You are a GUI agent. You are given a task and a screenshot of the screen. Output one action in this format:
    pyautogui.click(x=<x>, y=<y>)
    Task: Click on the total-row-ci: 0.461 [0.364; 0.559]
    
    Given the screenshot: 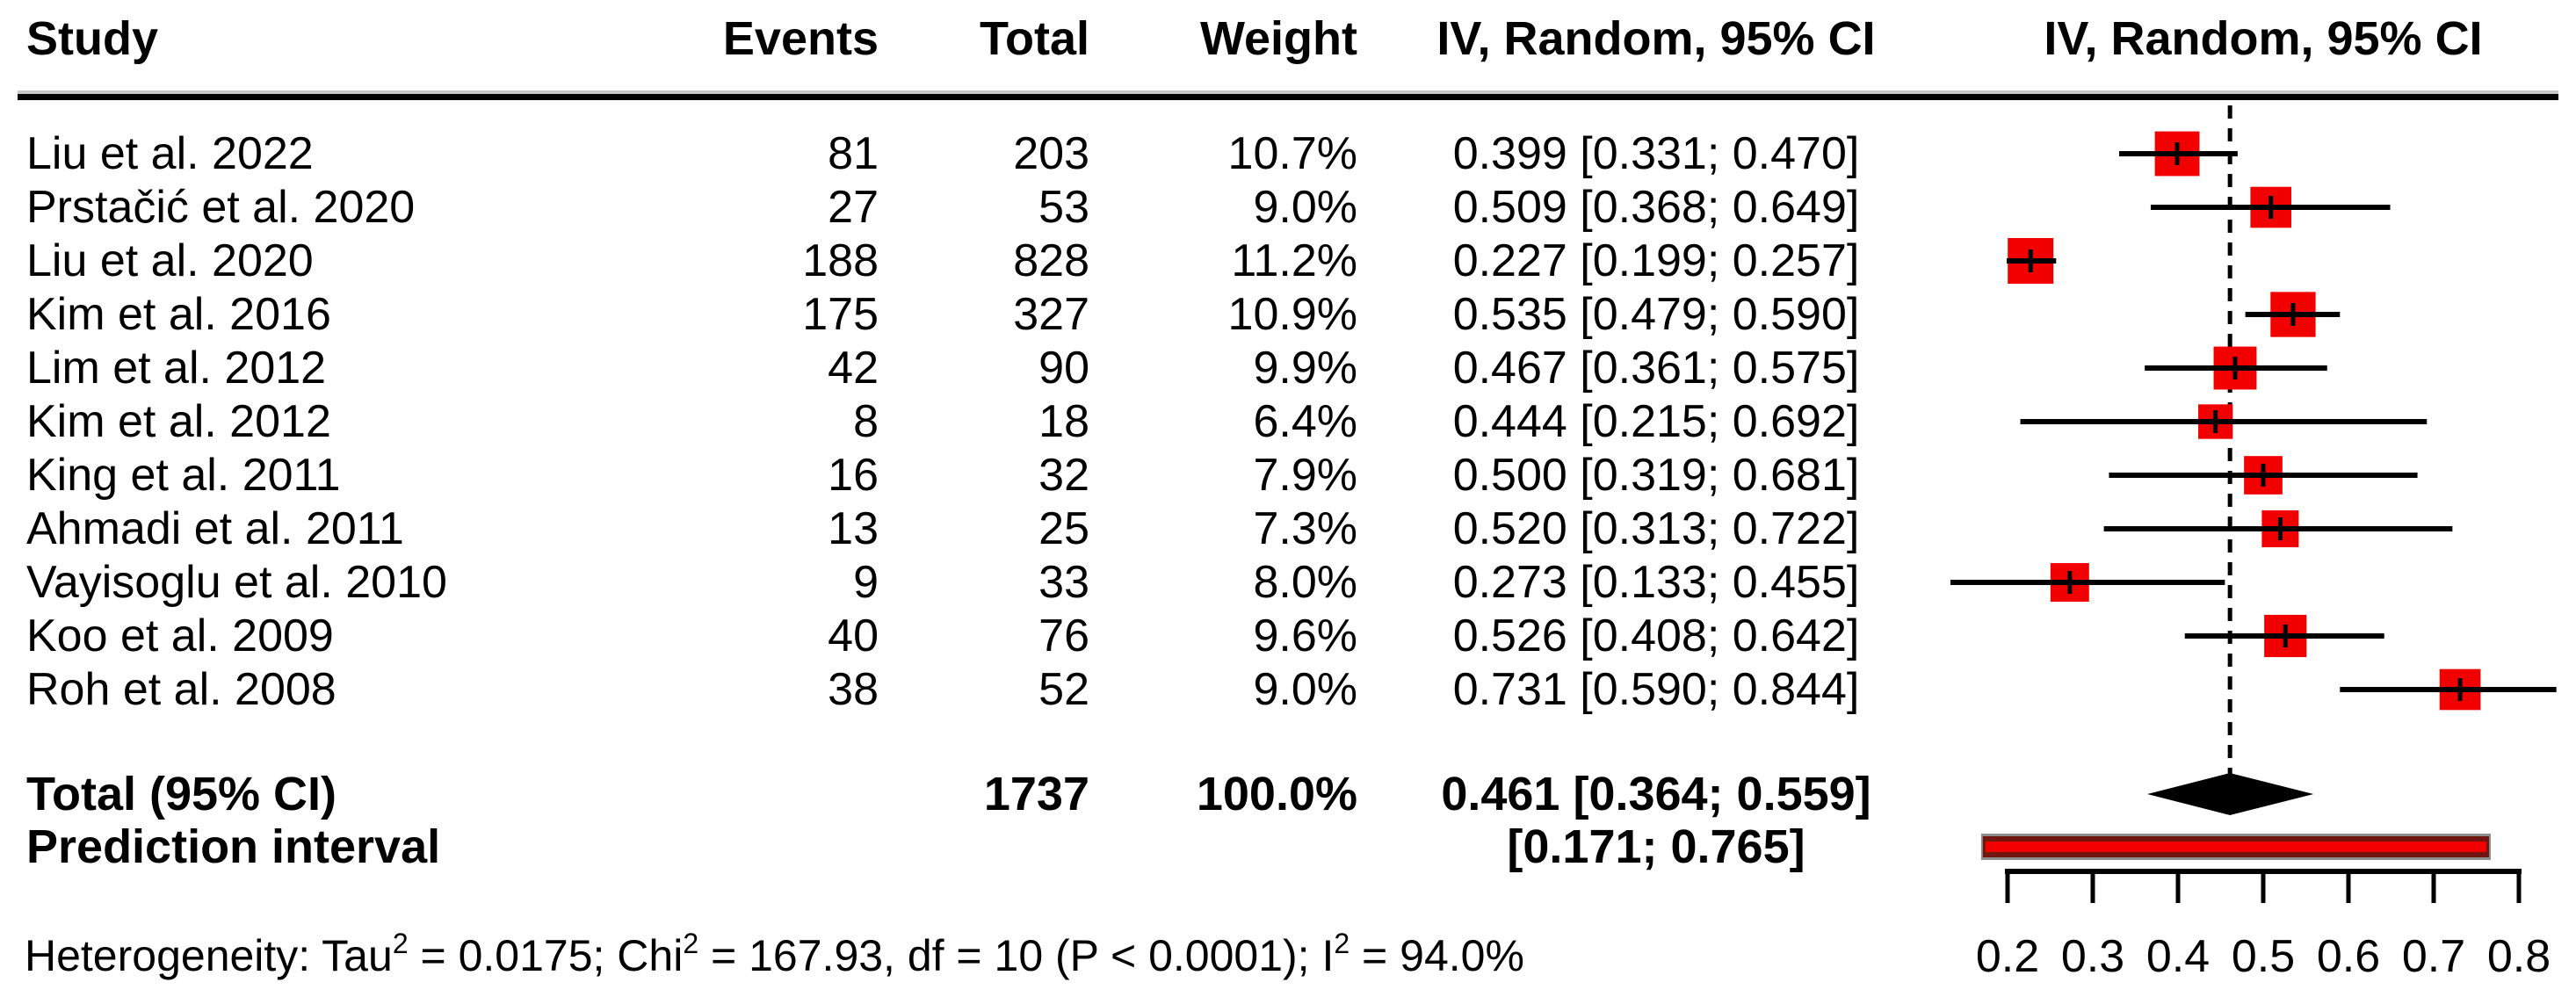 What is the action you would take?
    pyautogui.click(x=1656, y=794)
    